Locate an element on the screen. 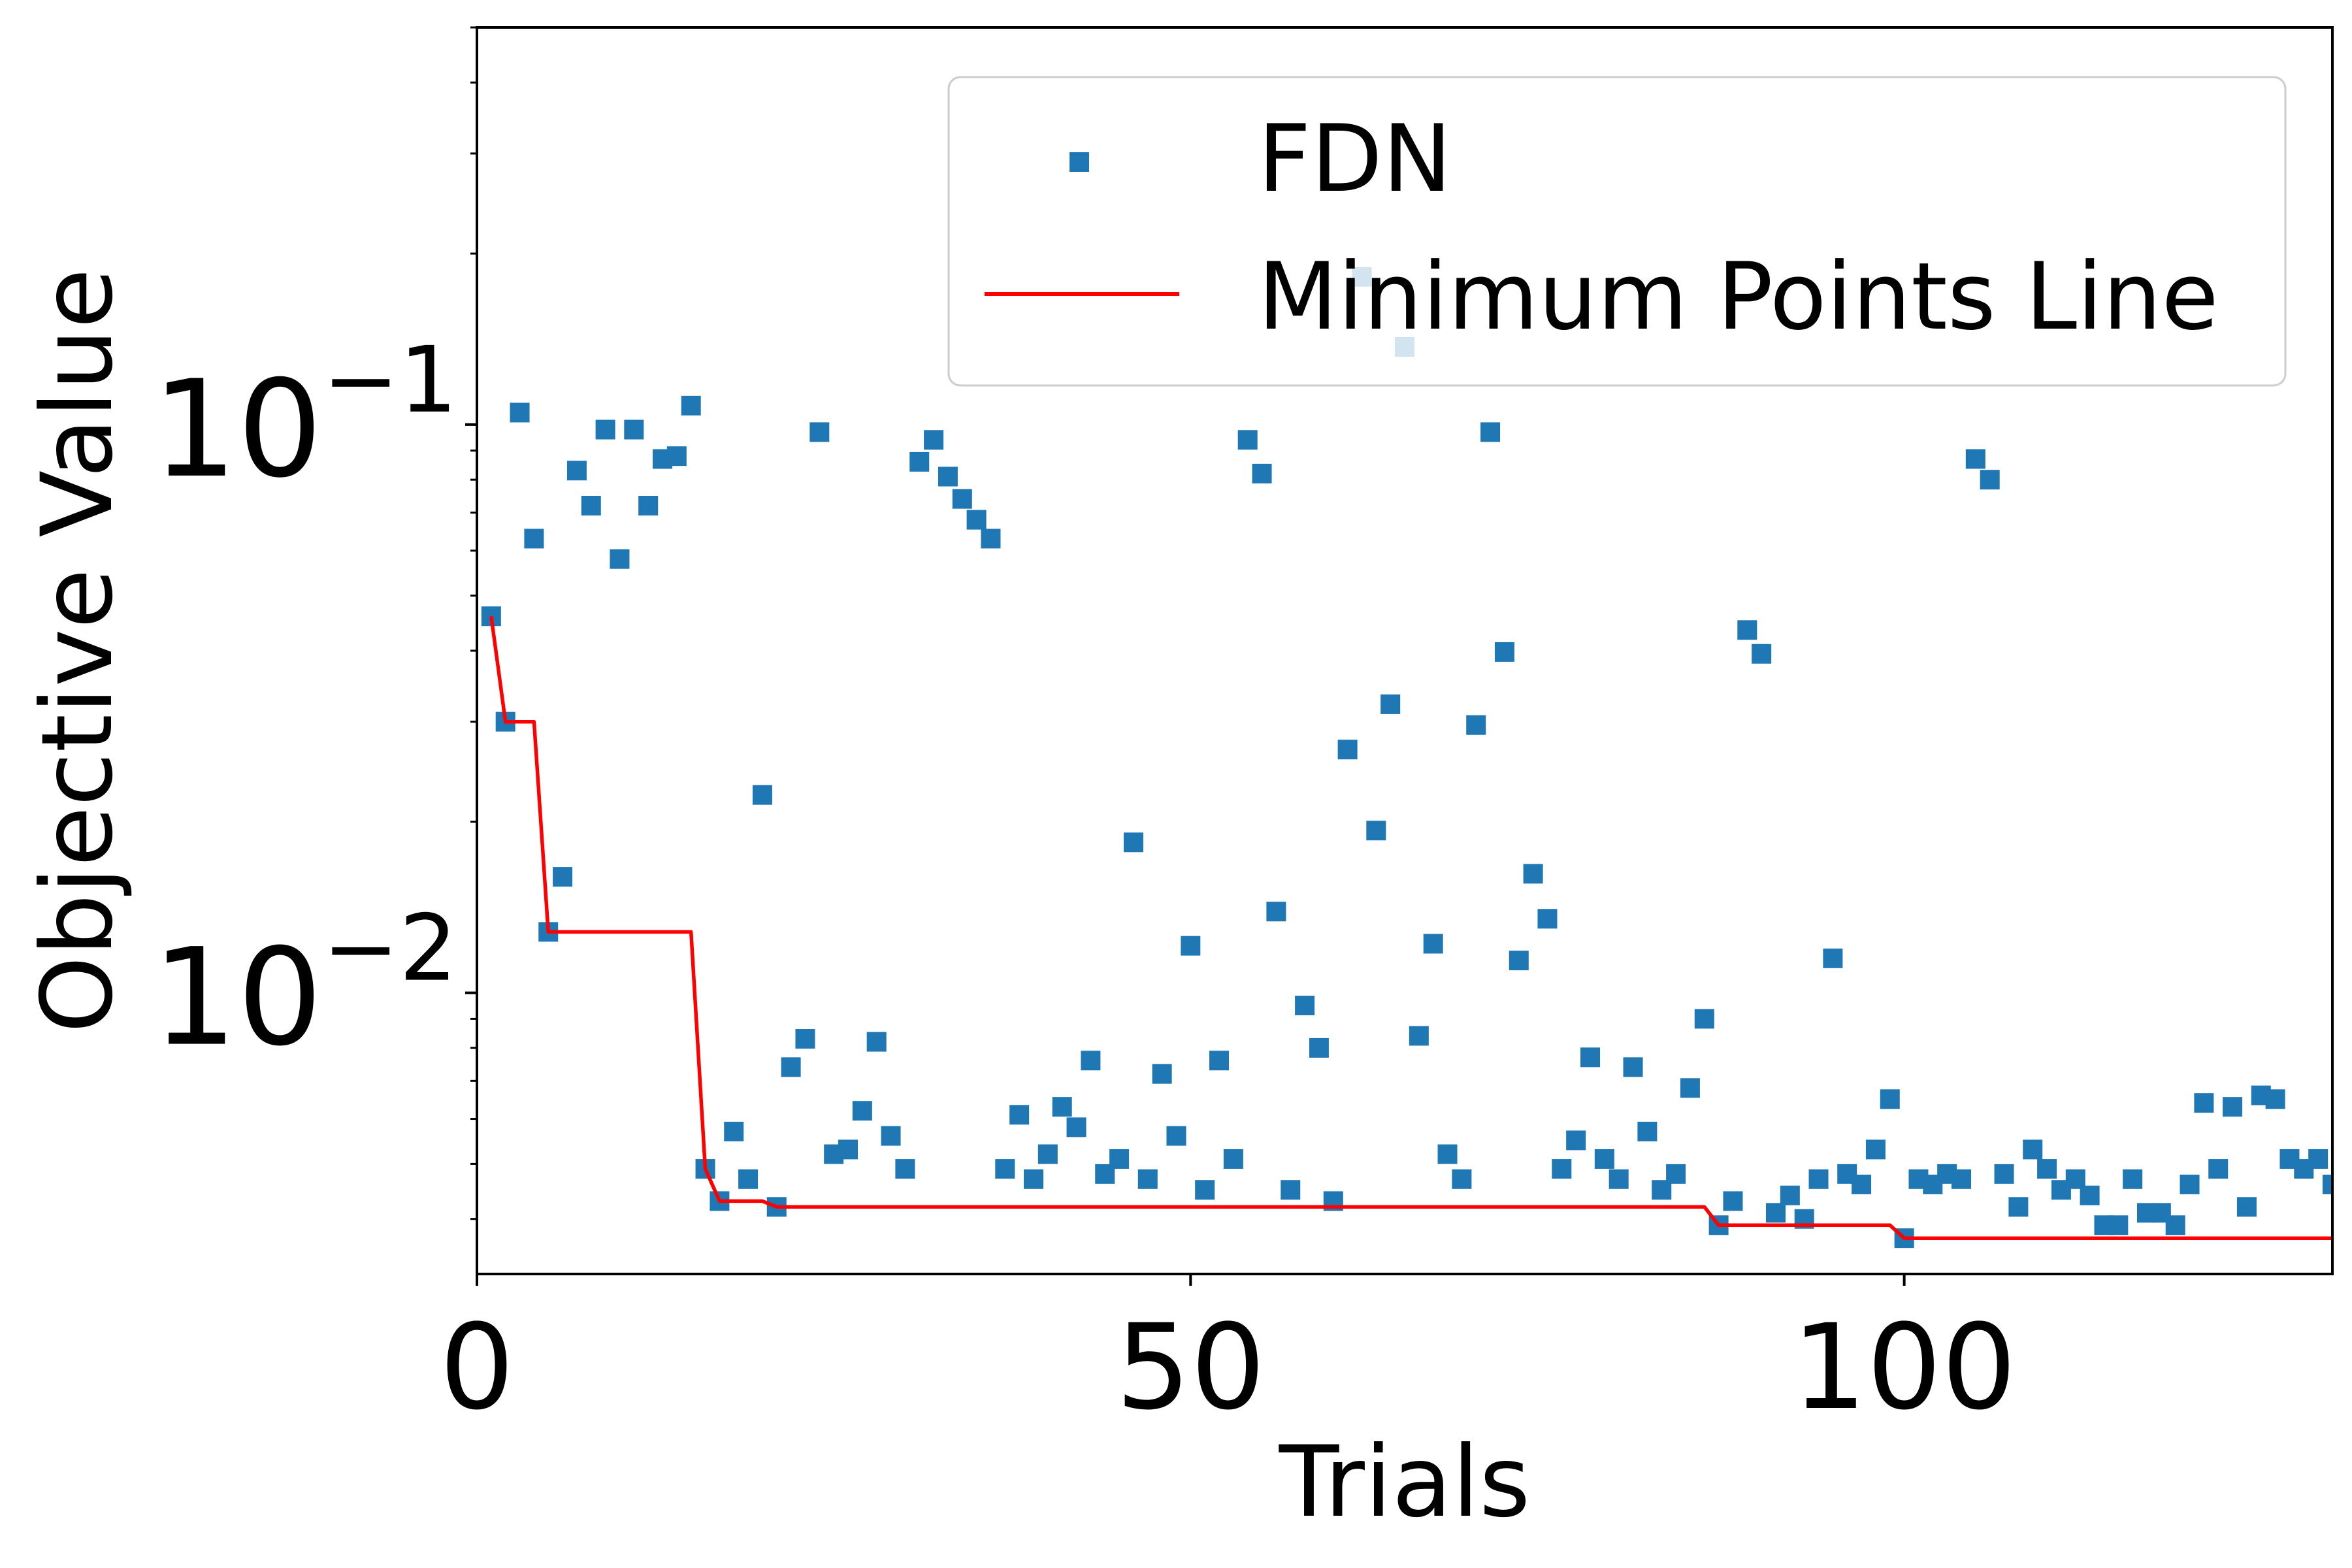 Image resolution: width=2352 pixels, height=1568 pixels. x-tick-label: 0 is located at coordinates (477, 1367).